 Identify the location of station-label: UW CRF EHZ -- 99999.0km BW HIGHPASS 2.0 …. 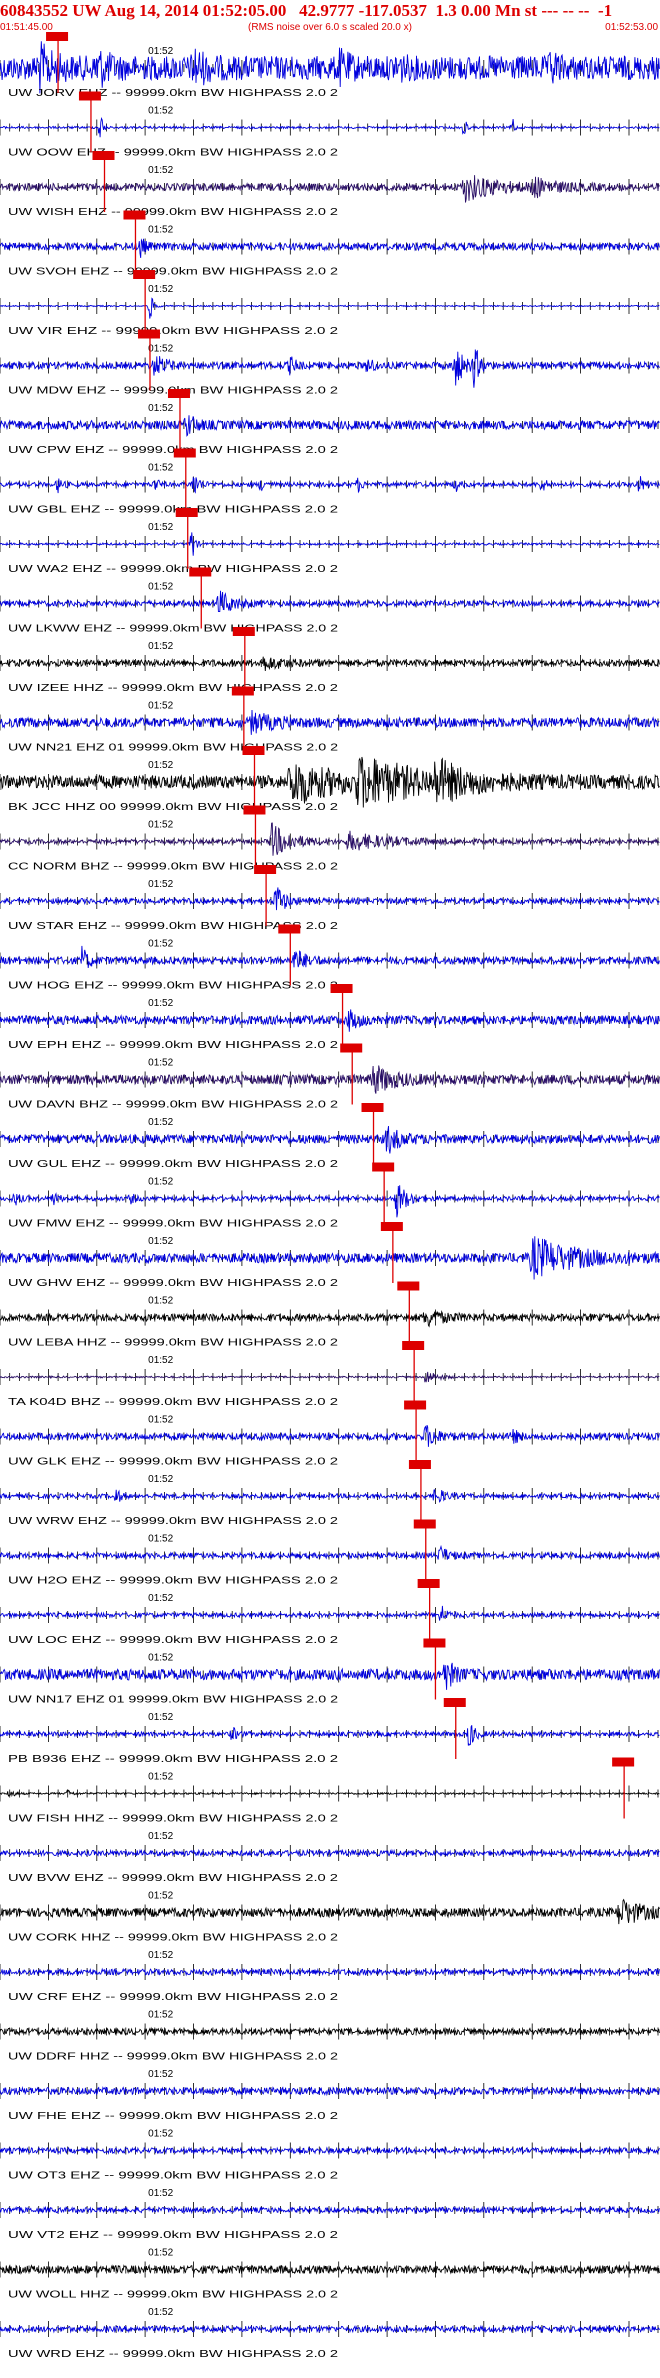
(173, 1997).